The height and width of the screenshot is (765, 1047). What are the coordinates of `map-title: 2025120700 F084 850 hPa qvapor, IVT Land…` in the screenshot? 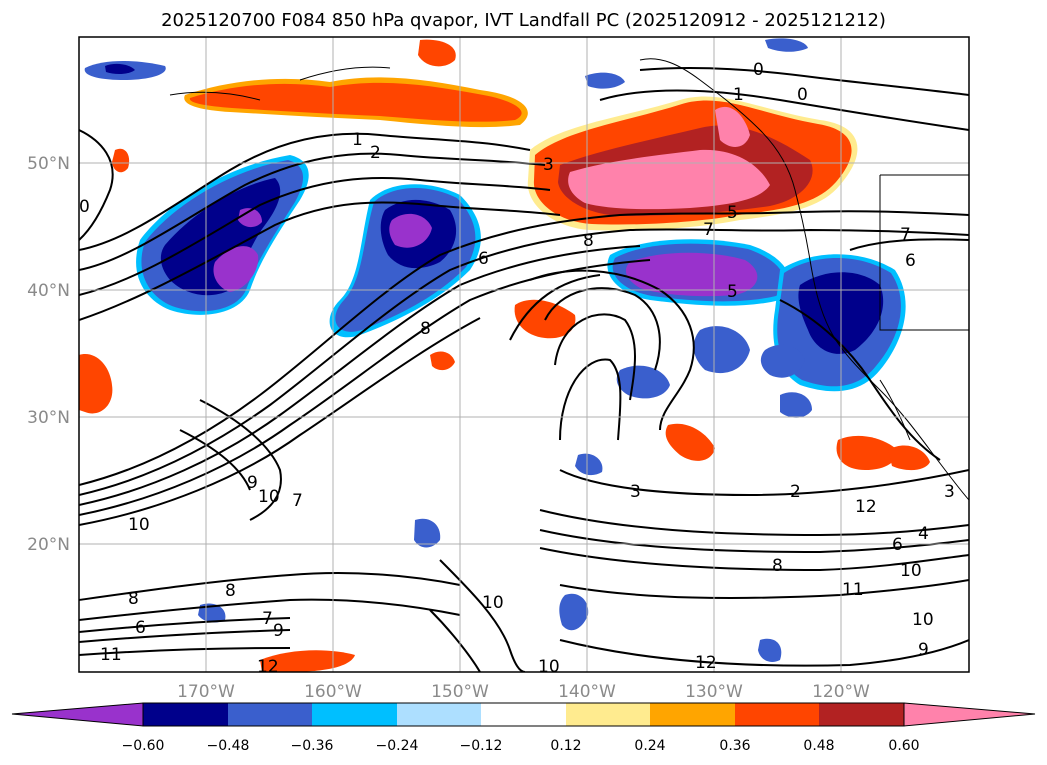 It's located at (523, 20).